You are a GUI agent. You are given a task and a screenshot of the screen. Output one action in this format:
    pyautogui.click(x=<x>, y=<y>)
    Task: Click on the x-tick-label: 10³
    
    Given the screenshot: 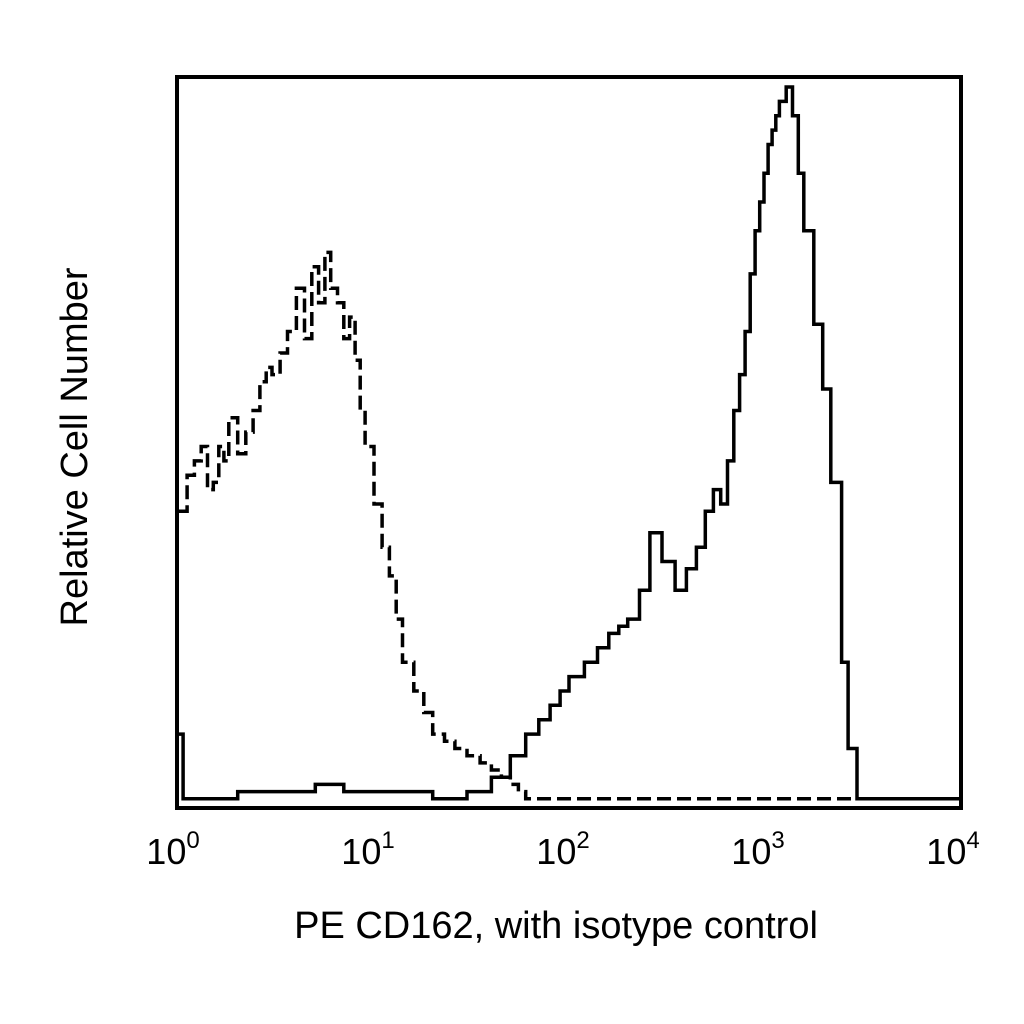 What is the action you would take?
    pyautogui.click(x=757, y=849)
    